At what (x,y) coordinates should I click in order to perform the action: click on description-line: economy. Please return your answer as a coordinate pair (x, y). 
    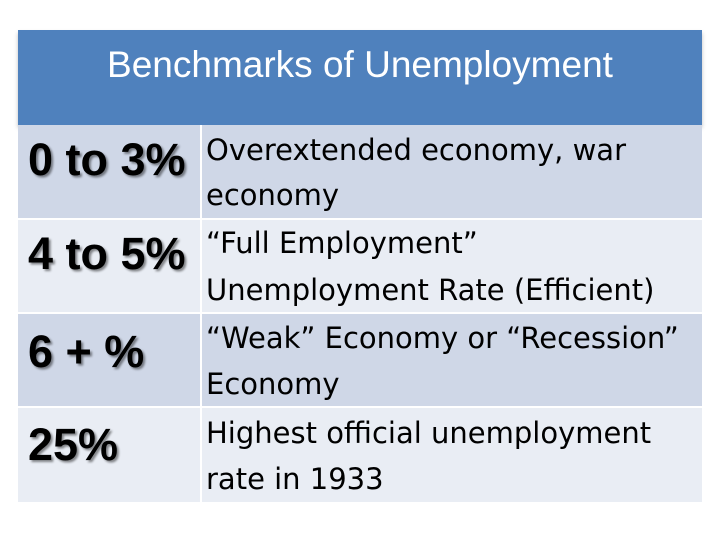
    Looking at the image, I should click on (273, 195).